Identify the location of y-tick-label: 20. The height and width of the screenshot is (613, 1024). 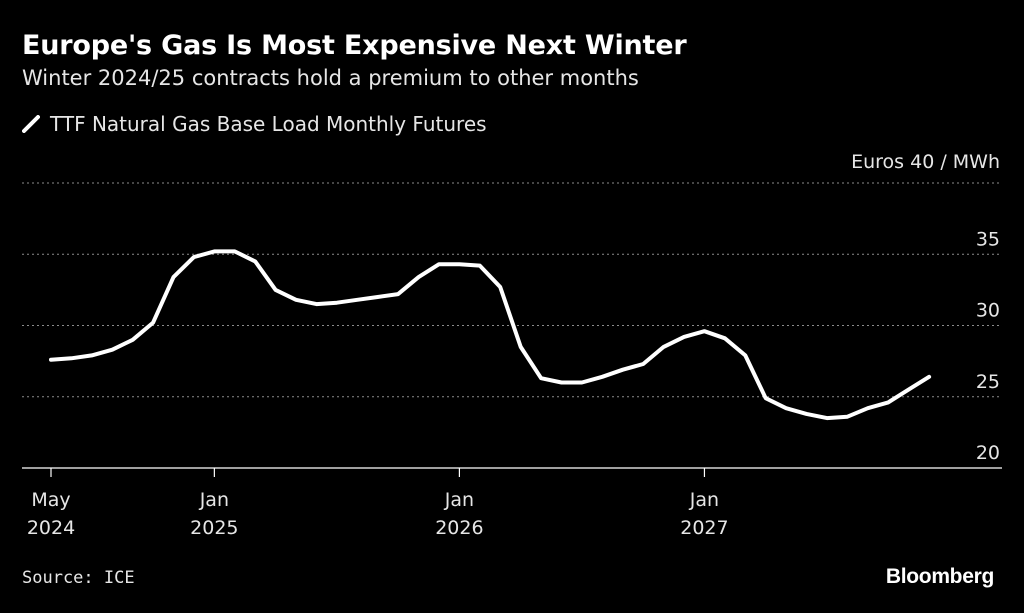
(988, 453).